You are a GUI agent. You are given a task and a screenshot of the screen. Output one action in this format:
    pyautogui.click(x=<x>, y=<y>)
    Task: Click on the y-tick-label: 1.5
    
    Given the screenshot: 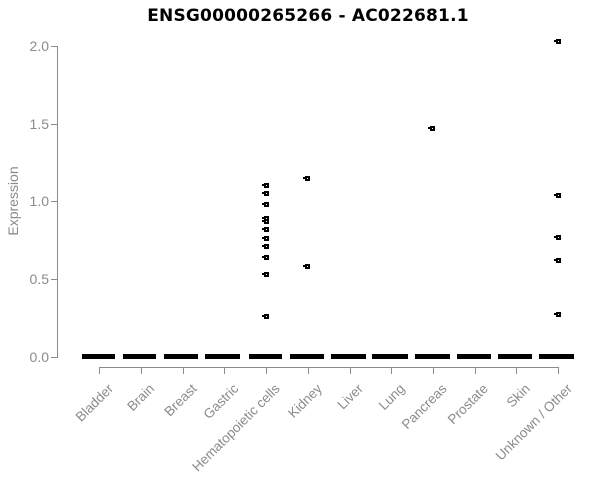 What is the action you would take?
    pyautogui.click(x=39, y=124)
    